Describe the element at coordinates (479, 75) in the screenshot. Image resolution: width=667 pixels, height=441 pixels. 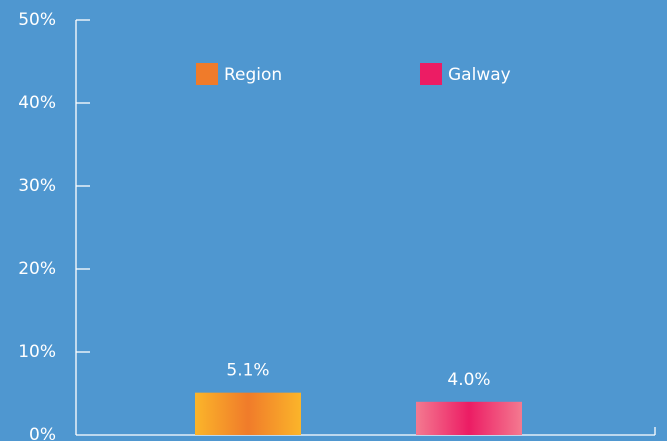
I see `legend-label: Galway` at that location.